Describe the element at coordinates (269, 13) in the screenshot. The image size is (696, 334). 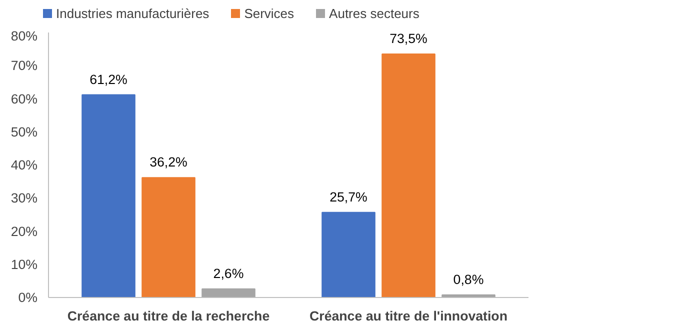
I see `legend-label: Services` at that location.